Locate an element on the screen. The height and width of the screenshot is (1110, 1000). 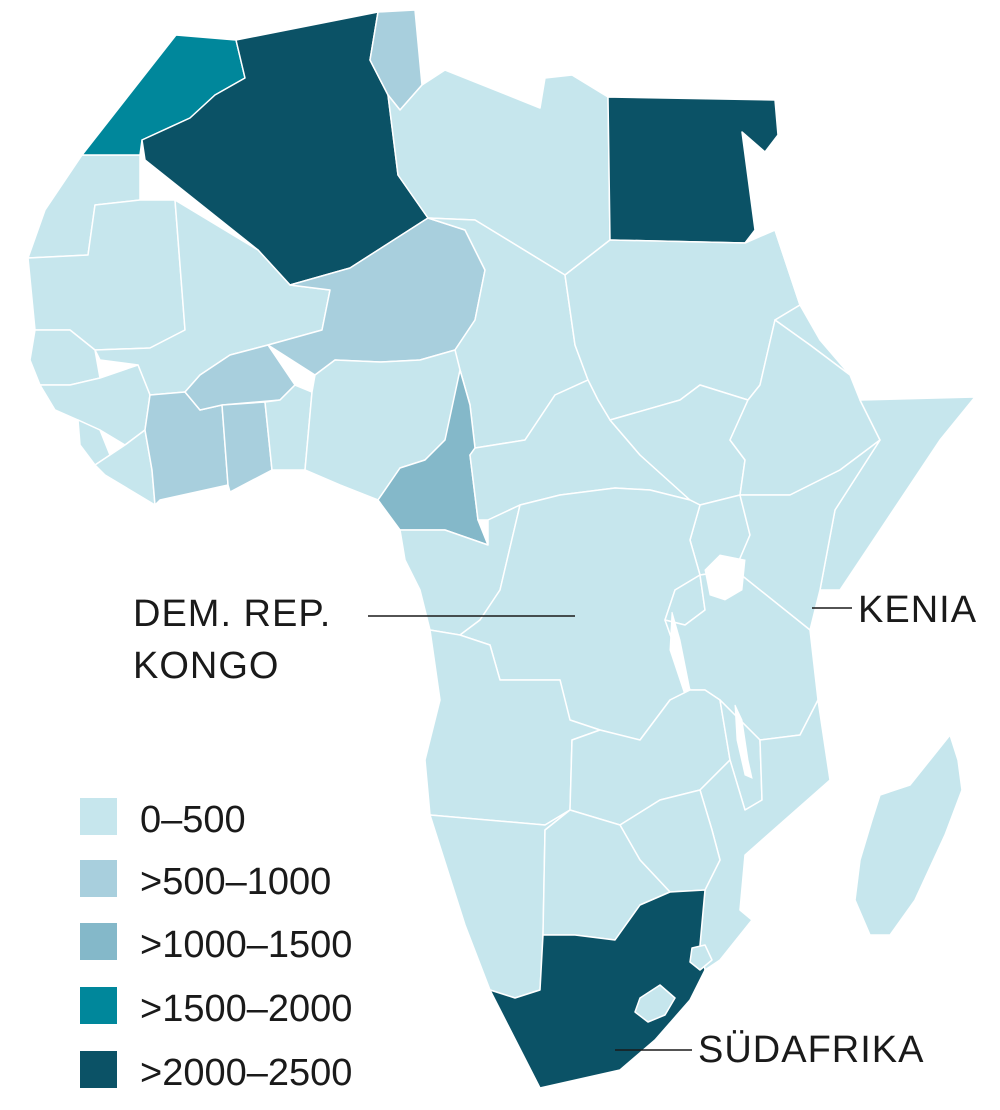
legend-item: >500–1000 is located at coordinates (205, 881).